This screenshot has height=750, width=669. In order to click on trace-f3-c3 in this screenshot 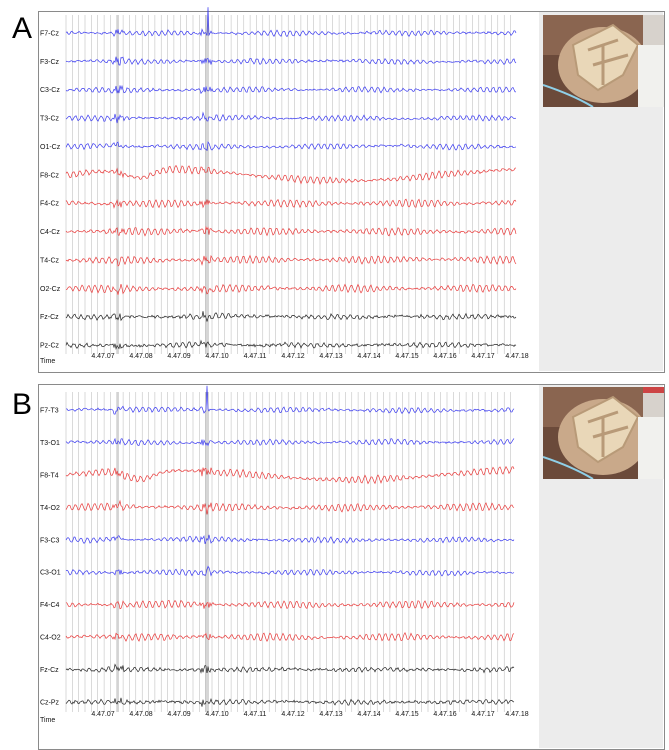, I will do `click(290, 539)`.